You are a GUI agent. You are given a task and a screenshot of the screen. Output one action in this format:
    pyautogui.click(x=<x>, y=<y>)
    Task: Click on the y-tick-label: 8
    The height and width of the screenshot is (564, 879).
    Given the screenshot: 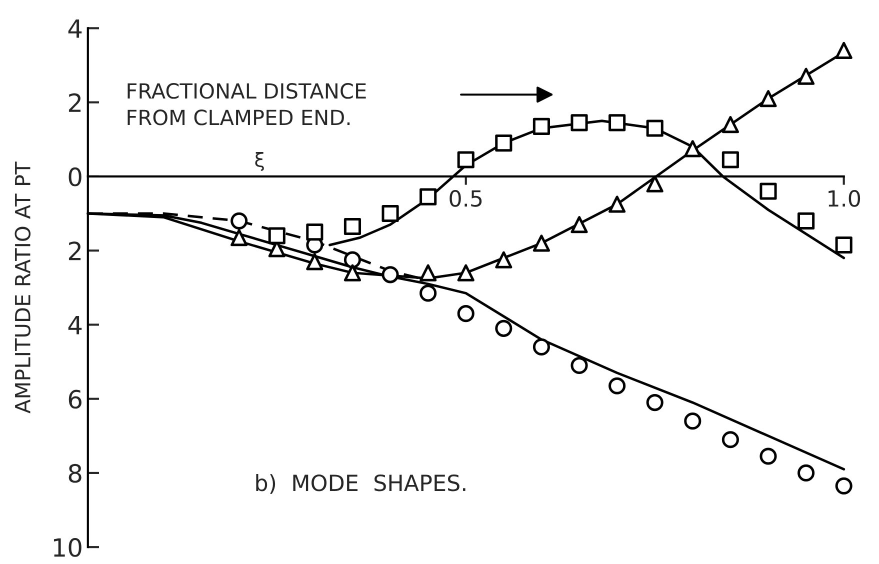 What is the action you would take?
    pyautogui.click(x=75, y=473)
    